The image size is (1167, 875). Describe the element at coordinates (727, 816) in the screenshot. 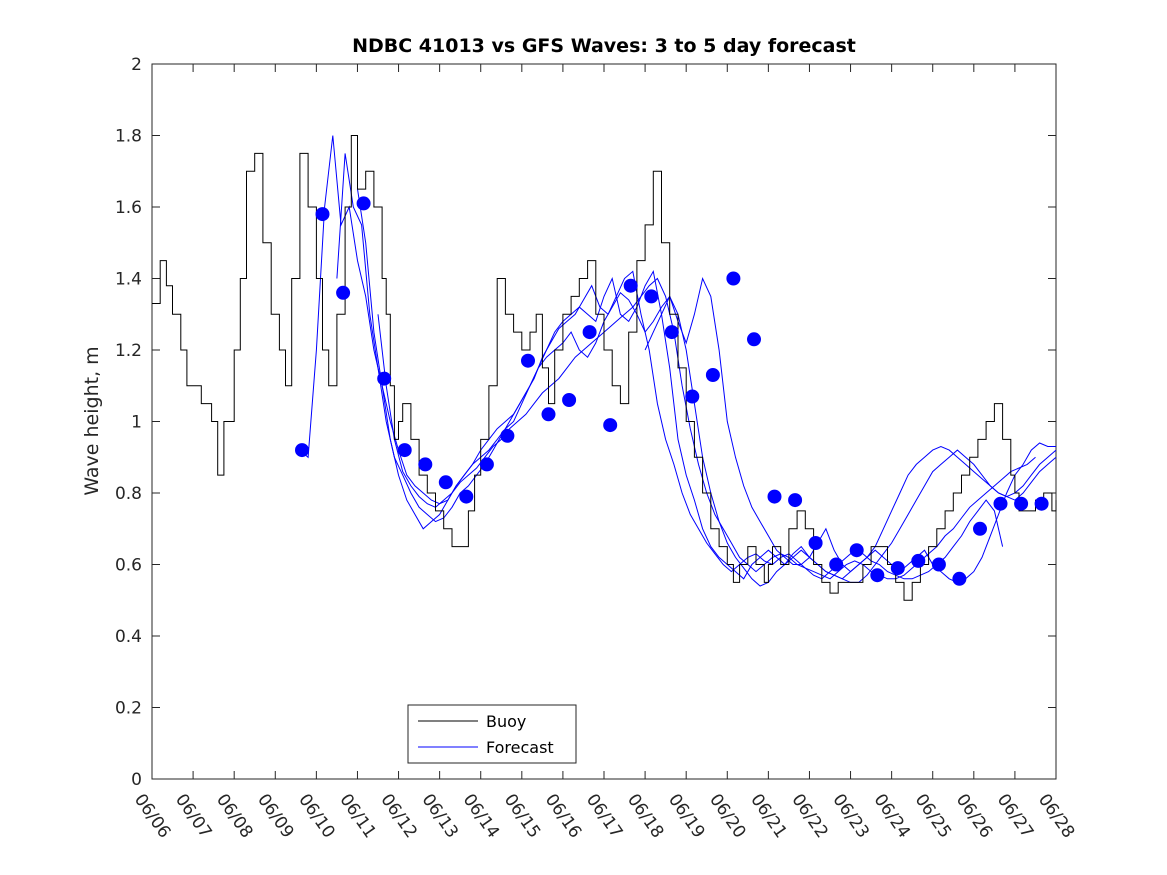

I see `x-tick-label: 06/20` at that location.